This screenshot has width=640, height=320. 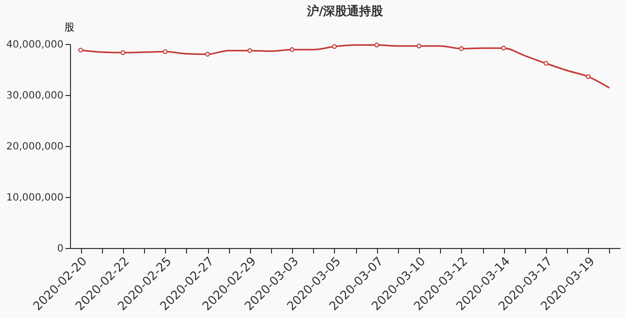 What do you see at coordinates (69, 28) in the screenshot?
I see `y-axis-title: 股` at bounding box center [69, 28].